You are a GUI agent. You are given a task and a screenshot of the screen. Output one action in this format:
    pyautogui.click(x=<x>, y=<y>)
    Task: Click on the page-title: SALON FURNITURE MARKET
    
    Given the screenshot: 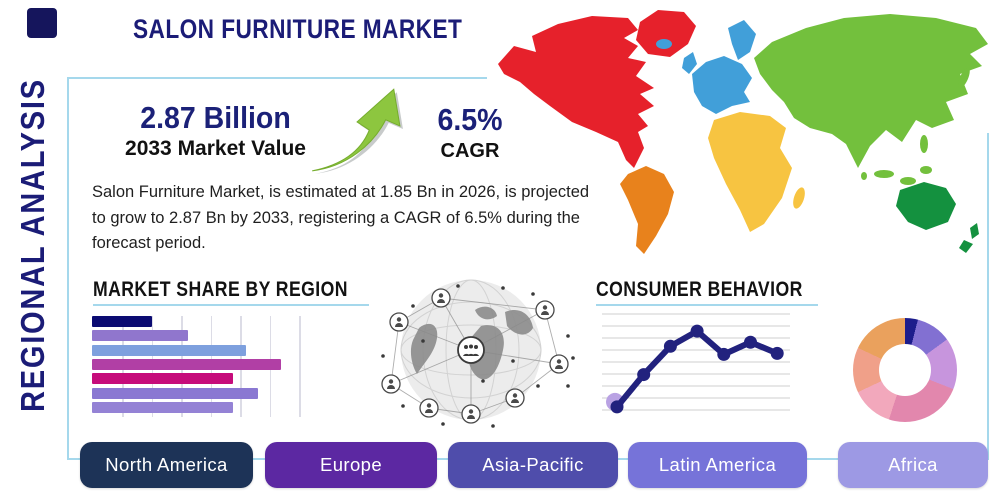 What is the action you would take?
    pyautogui.click(x=298, y=29)
    